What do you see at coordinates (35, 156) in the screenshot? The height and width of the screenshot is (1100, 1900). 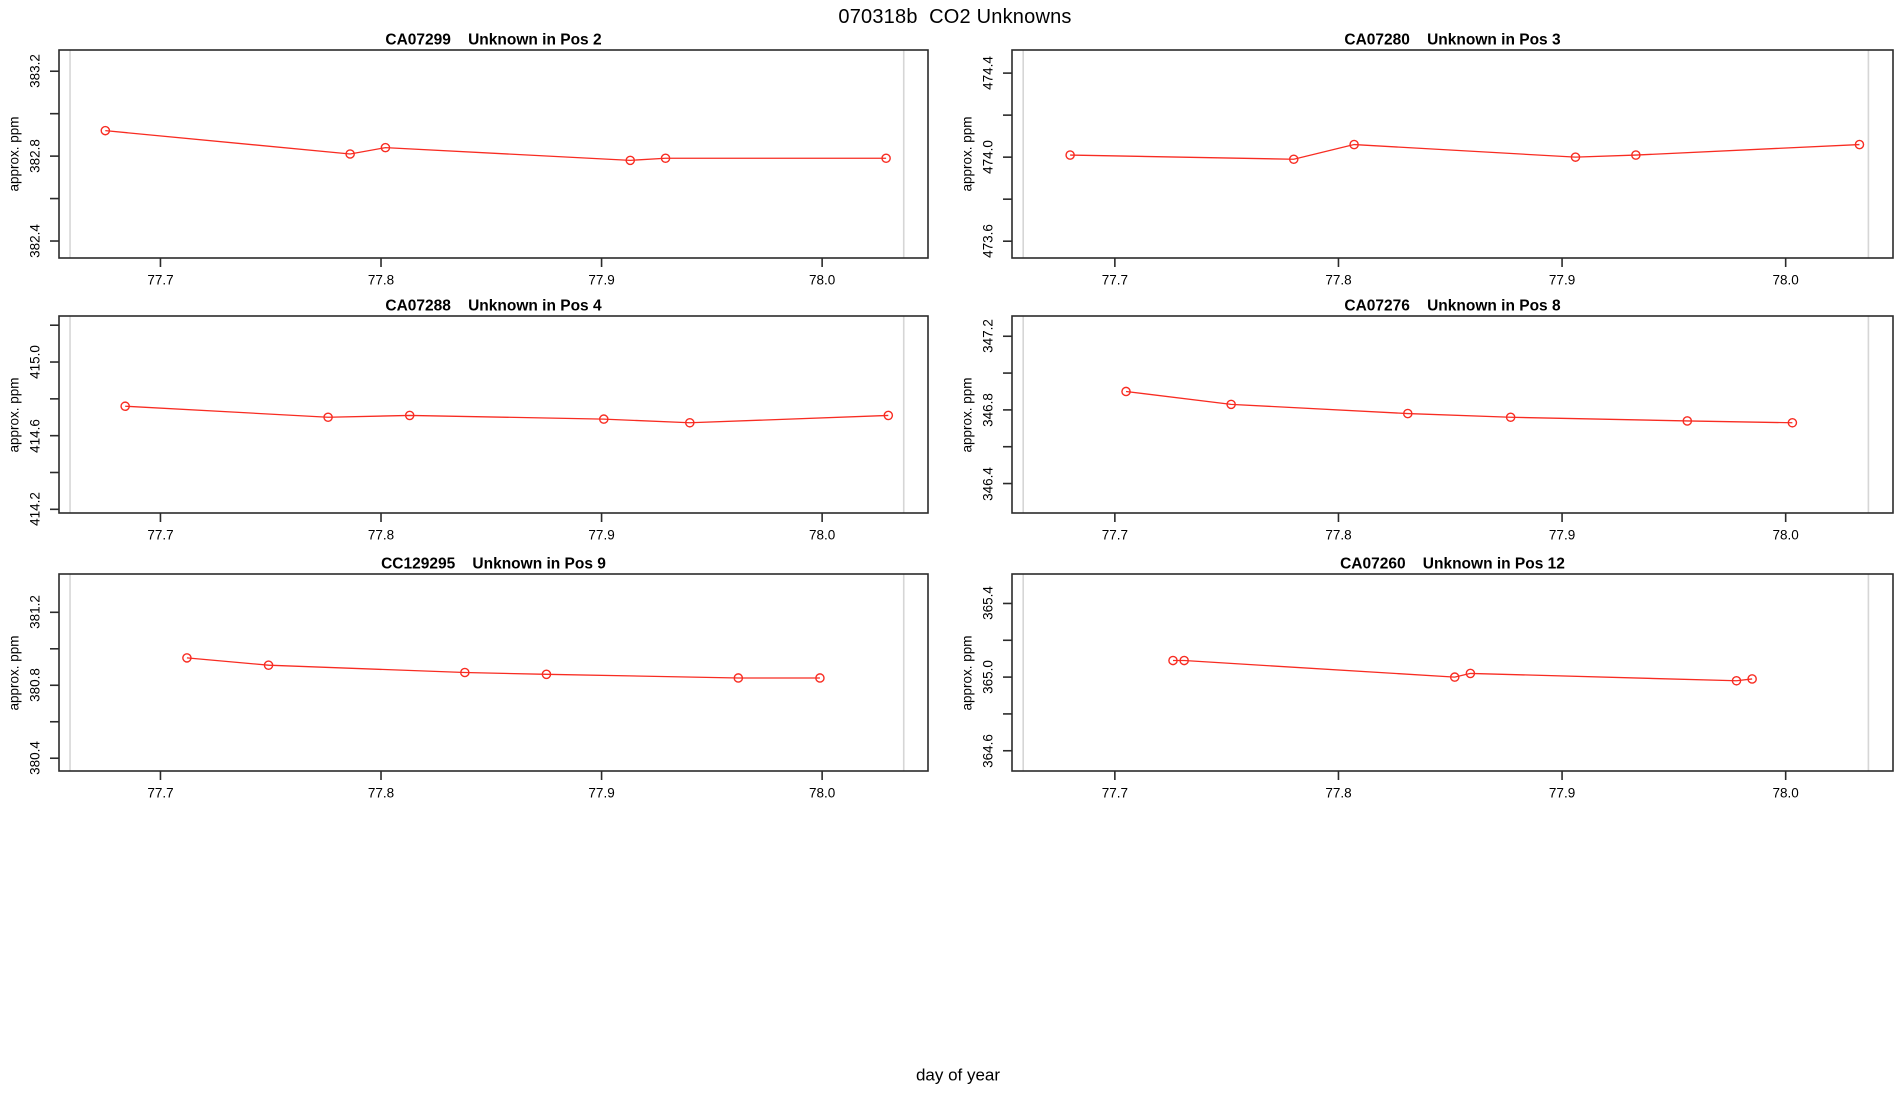 I see `y-tick-label: 382.8` at bounding box center [35, 156].